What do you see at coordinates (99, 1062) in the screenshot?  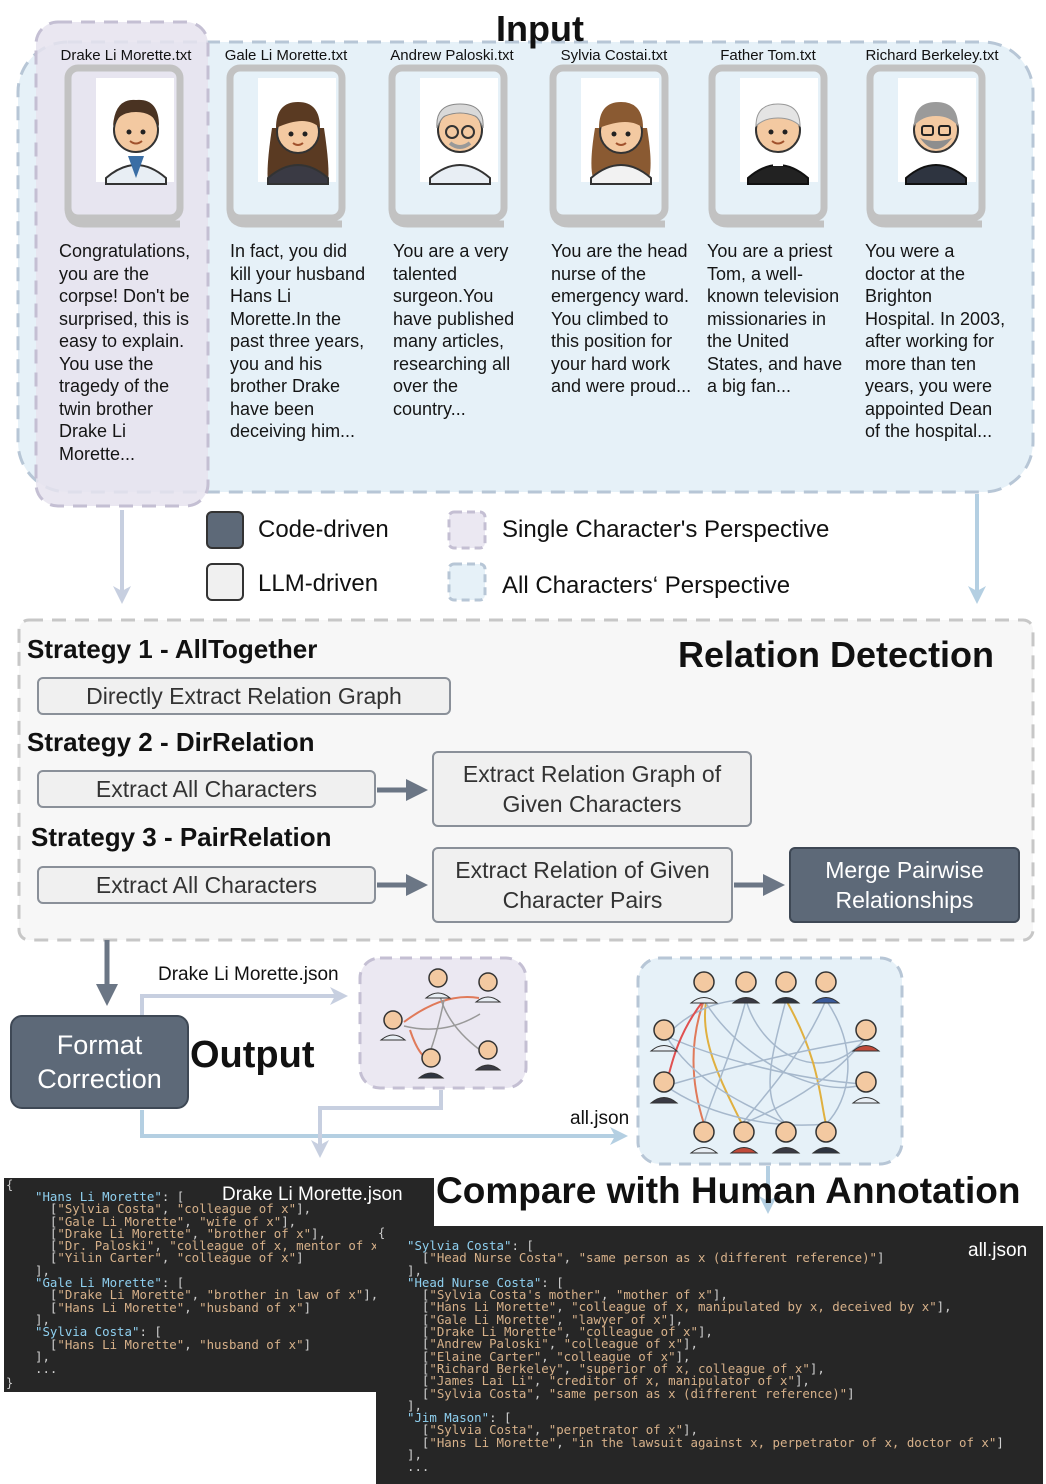 I see `format-correction-box: Format Correction` at bounding box center [99, 1062].